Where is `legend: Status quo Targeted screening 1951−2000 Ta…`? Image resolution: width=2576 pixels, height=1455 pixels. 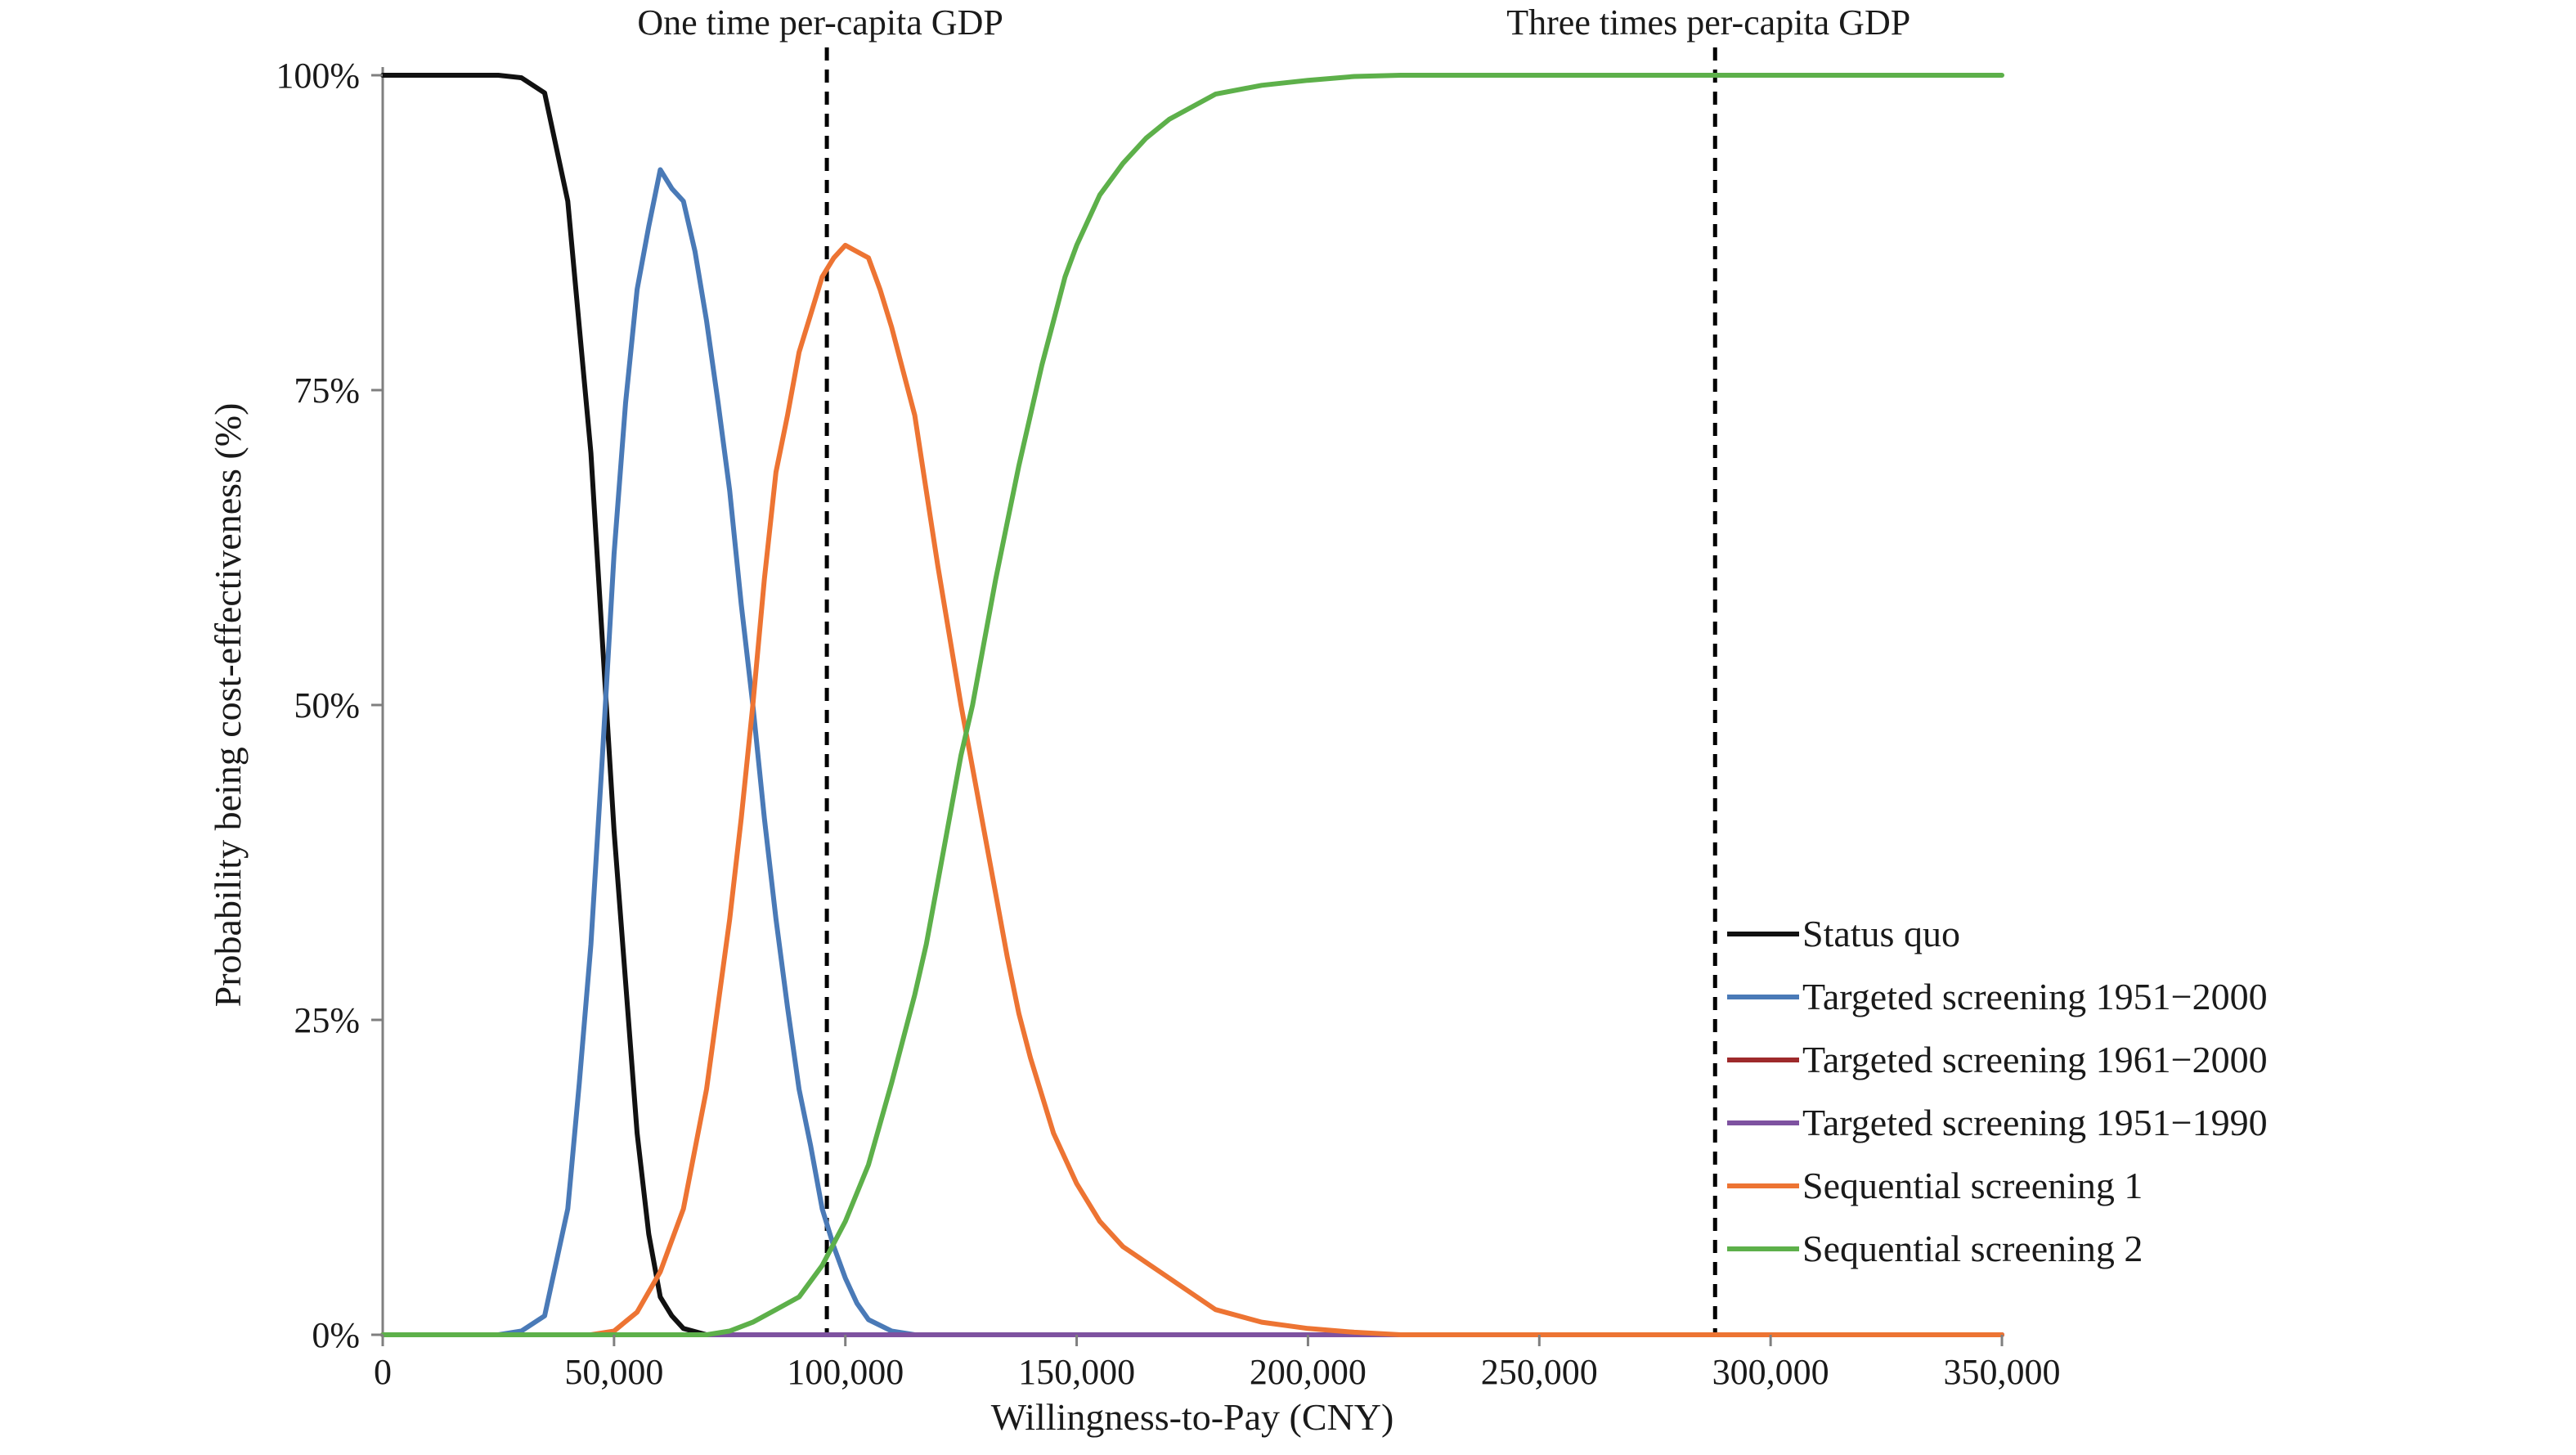
legend: Status quo Targeted screening 1951−2000 Ta… is located at coordinates (1997, 1091).